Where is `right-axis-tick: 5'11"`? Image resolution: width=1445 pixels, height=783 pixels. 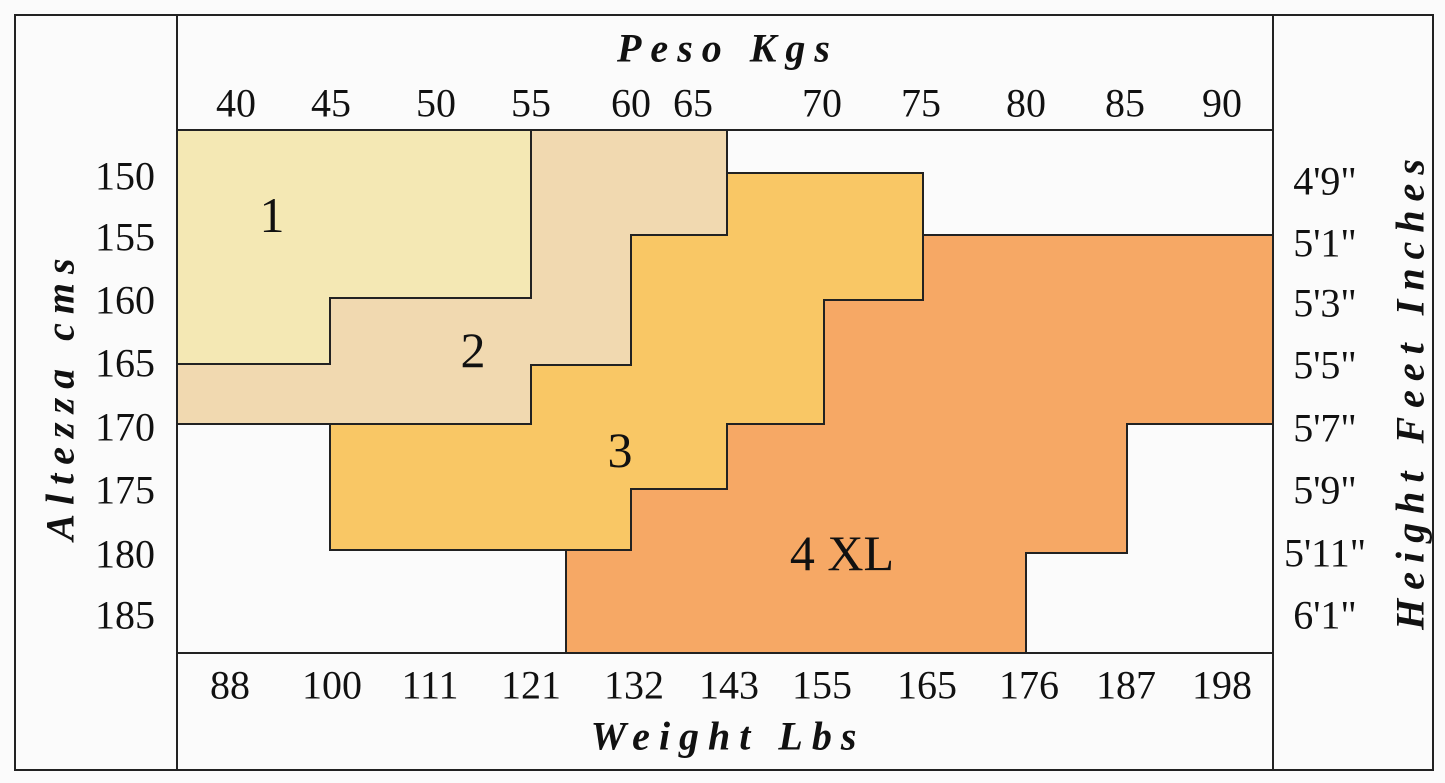
right-axis-tick: 5'11" is located at coordinates (1325, 553).